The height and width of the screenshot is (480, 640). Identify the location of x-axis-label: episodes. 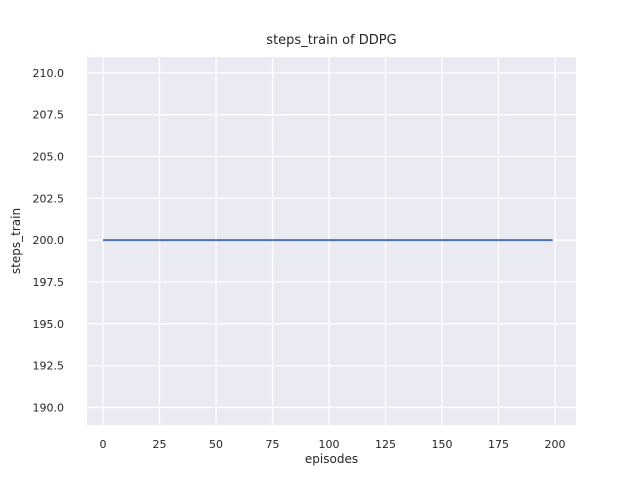
(331, 459).